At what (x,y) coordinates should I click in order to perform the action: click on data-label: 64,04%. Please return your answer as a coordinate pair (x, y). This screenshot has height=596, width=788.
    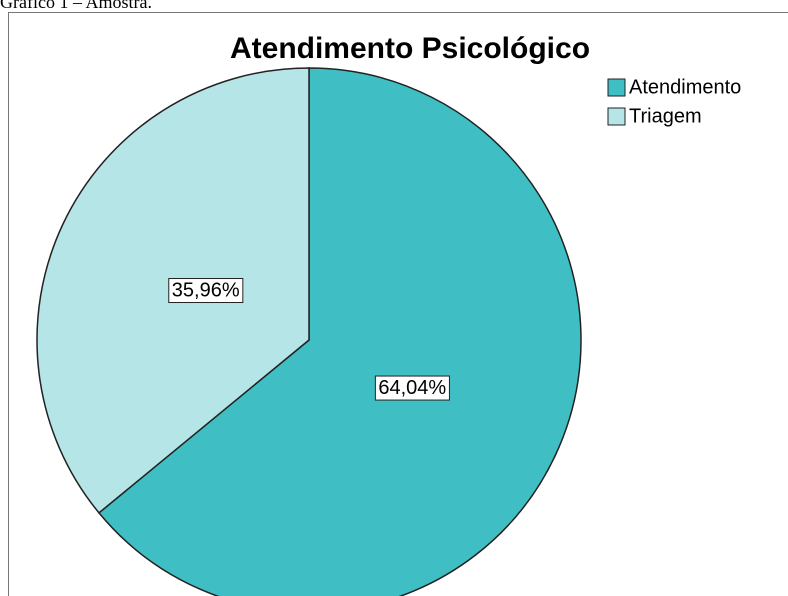
    Looking at the image, I should click on (412, 388).